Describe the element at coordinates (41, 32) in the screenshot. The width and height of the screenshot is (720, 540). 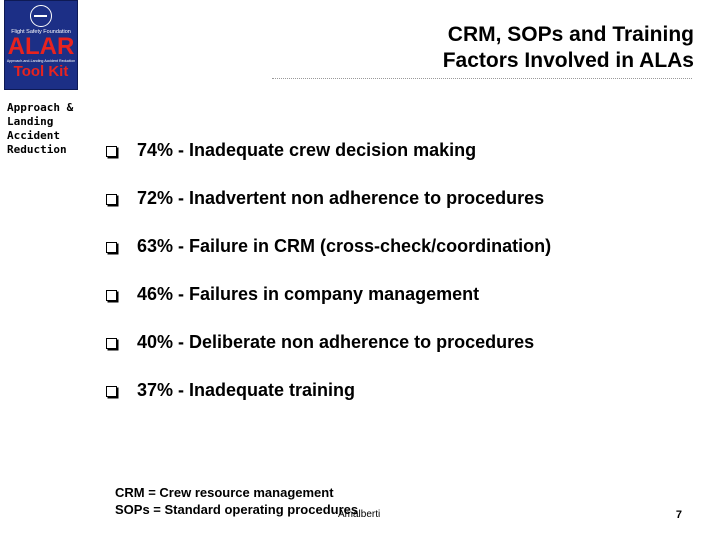
I see `logo-org-name: Flight Safety Foundation` at that location.